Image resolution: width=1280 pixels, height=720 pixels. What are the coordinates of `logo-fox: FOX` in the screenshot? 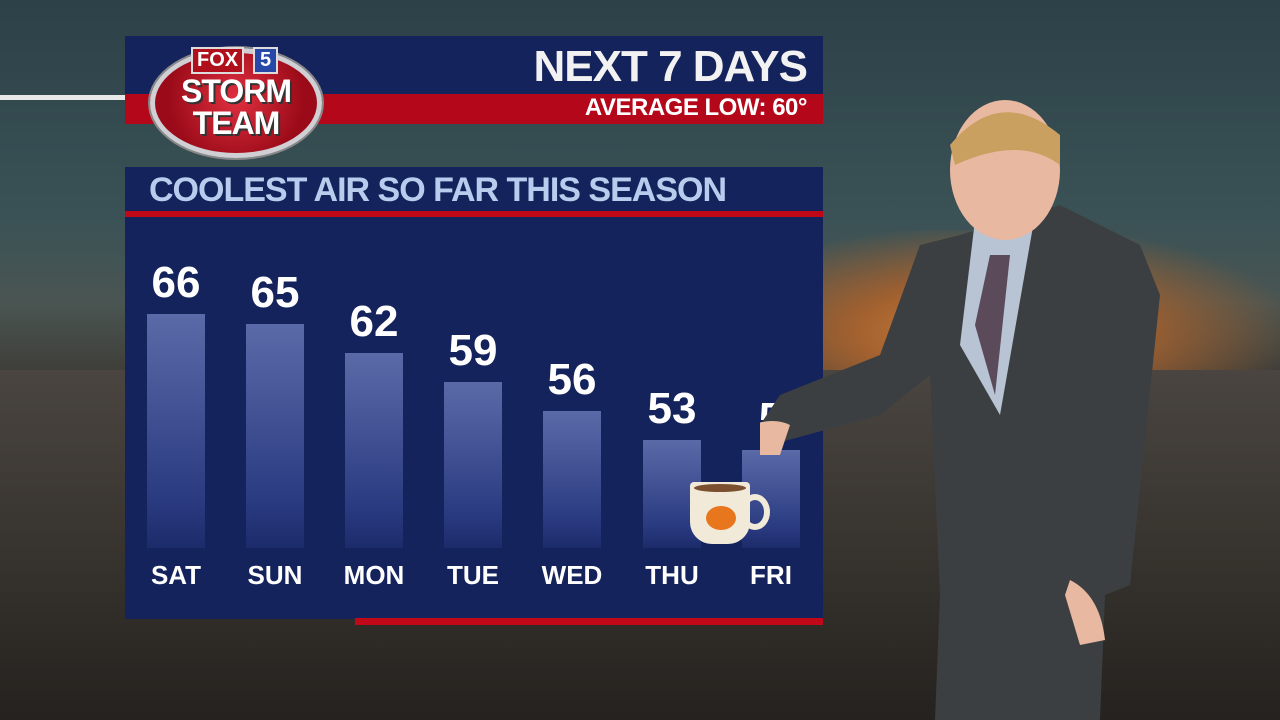 It's located at (218, 60).